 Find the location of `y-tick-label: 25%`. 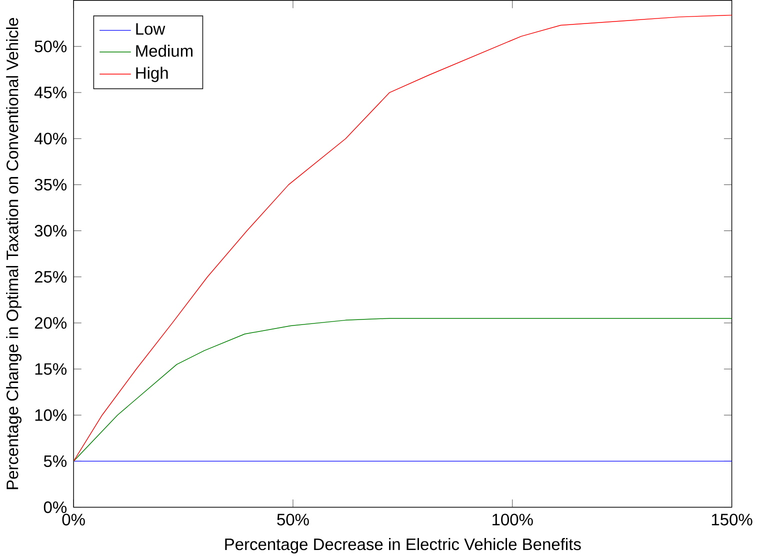

y-tick-label: 25% is located at coordinates (50, 277).